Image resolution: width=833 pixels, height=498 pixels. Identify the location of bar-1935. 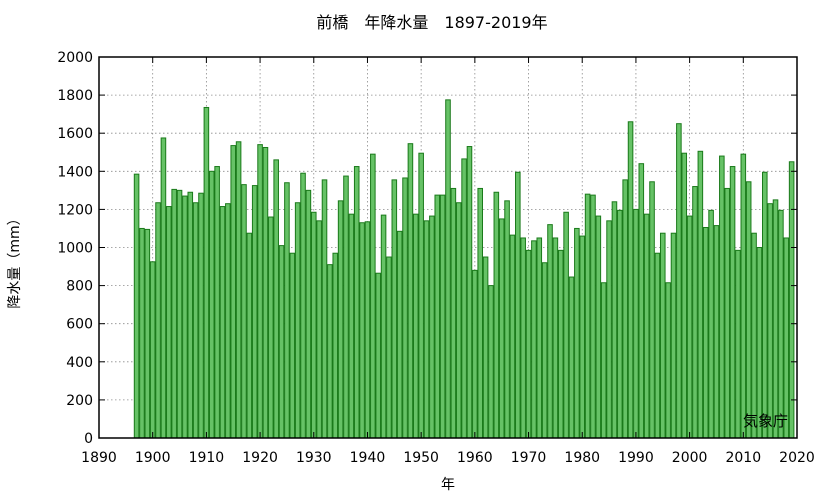
(340, 319).